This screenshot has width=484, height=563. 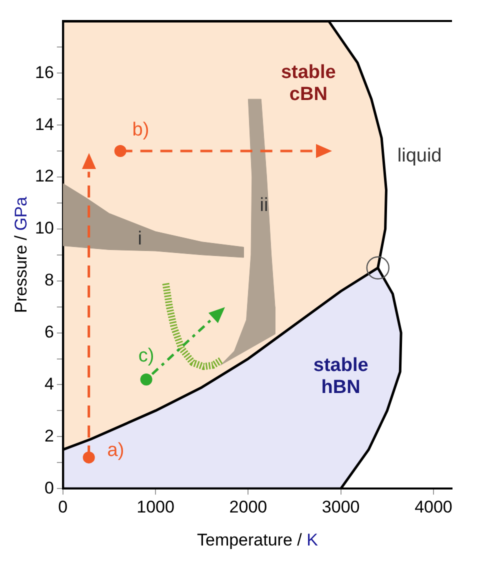 I want to click on y-tick-label: 4, so click(x=49, y=384).